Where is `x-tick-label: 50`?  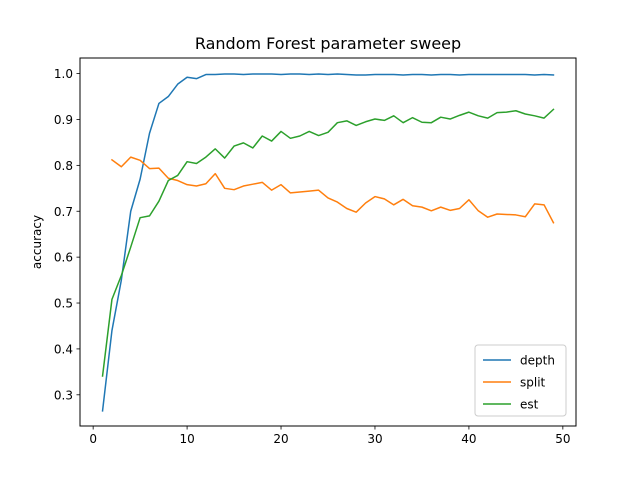 x-tick-label: 50 is located at coordinates (562, 439).